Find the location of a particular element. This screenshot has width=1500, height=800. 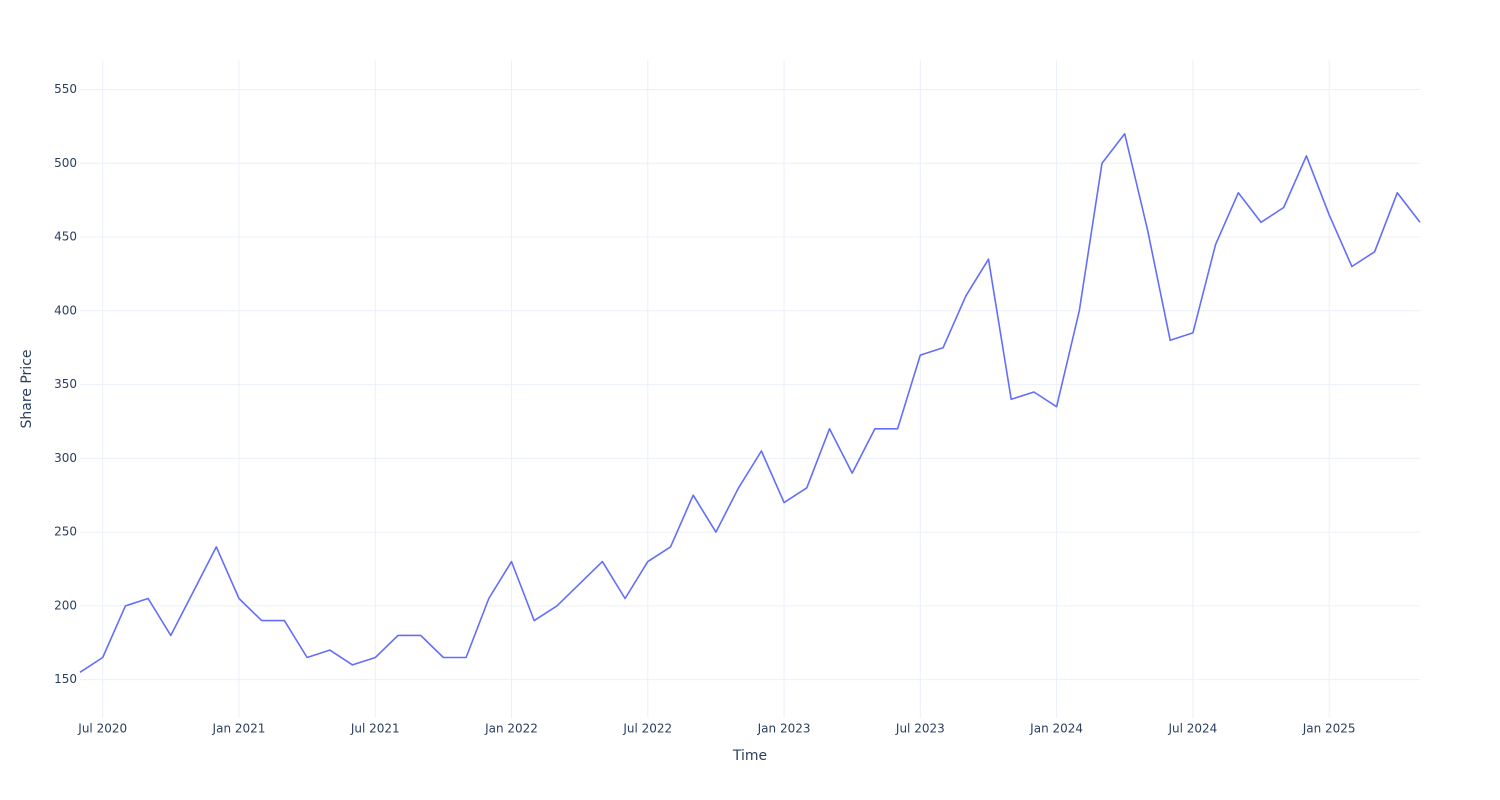

x-tick-label: Jul 2024 is located at coordinates (1192, 729).